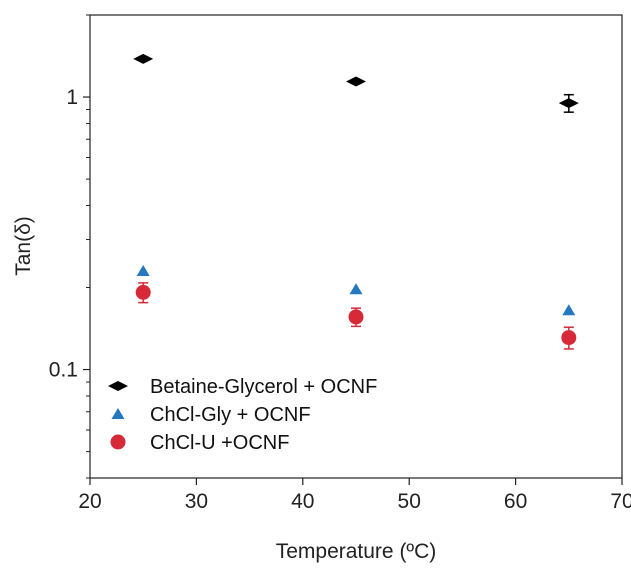  I want to click on x-tick-label: 70, so click(620, 501).